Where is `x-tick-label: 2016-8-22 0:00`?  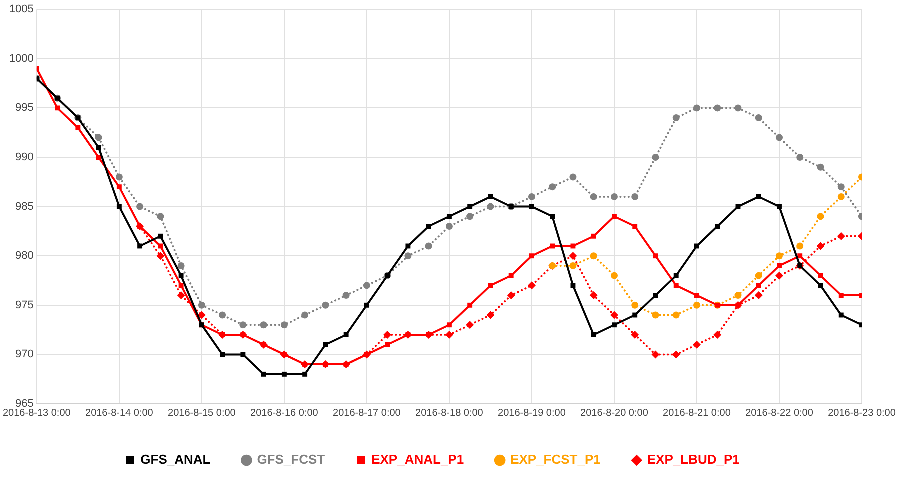 x-tick-label: 2016-8-22 0:00 is located at coordinates (780, 413).